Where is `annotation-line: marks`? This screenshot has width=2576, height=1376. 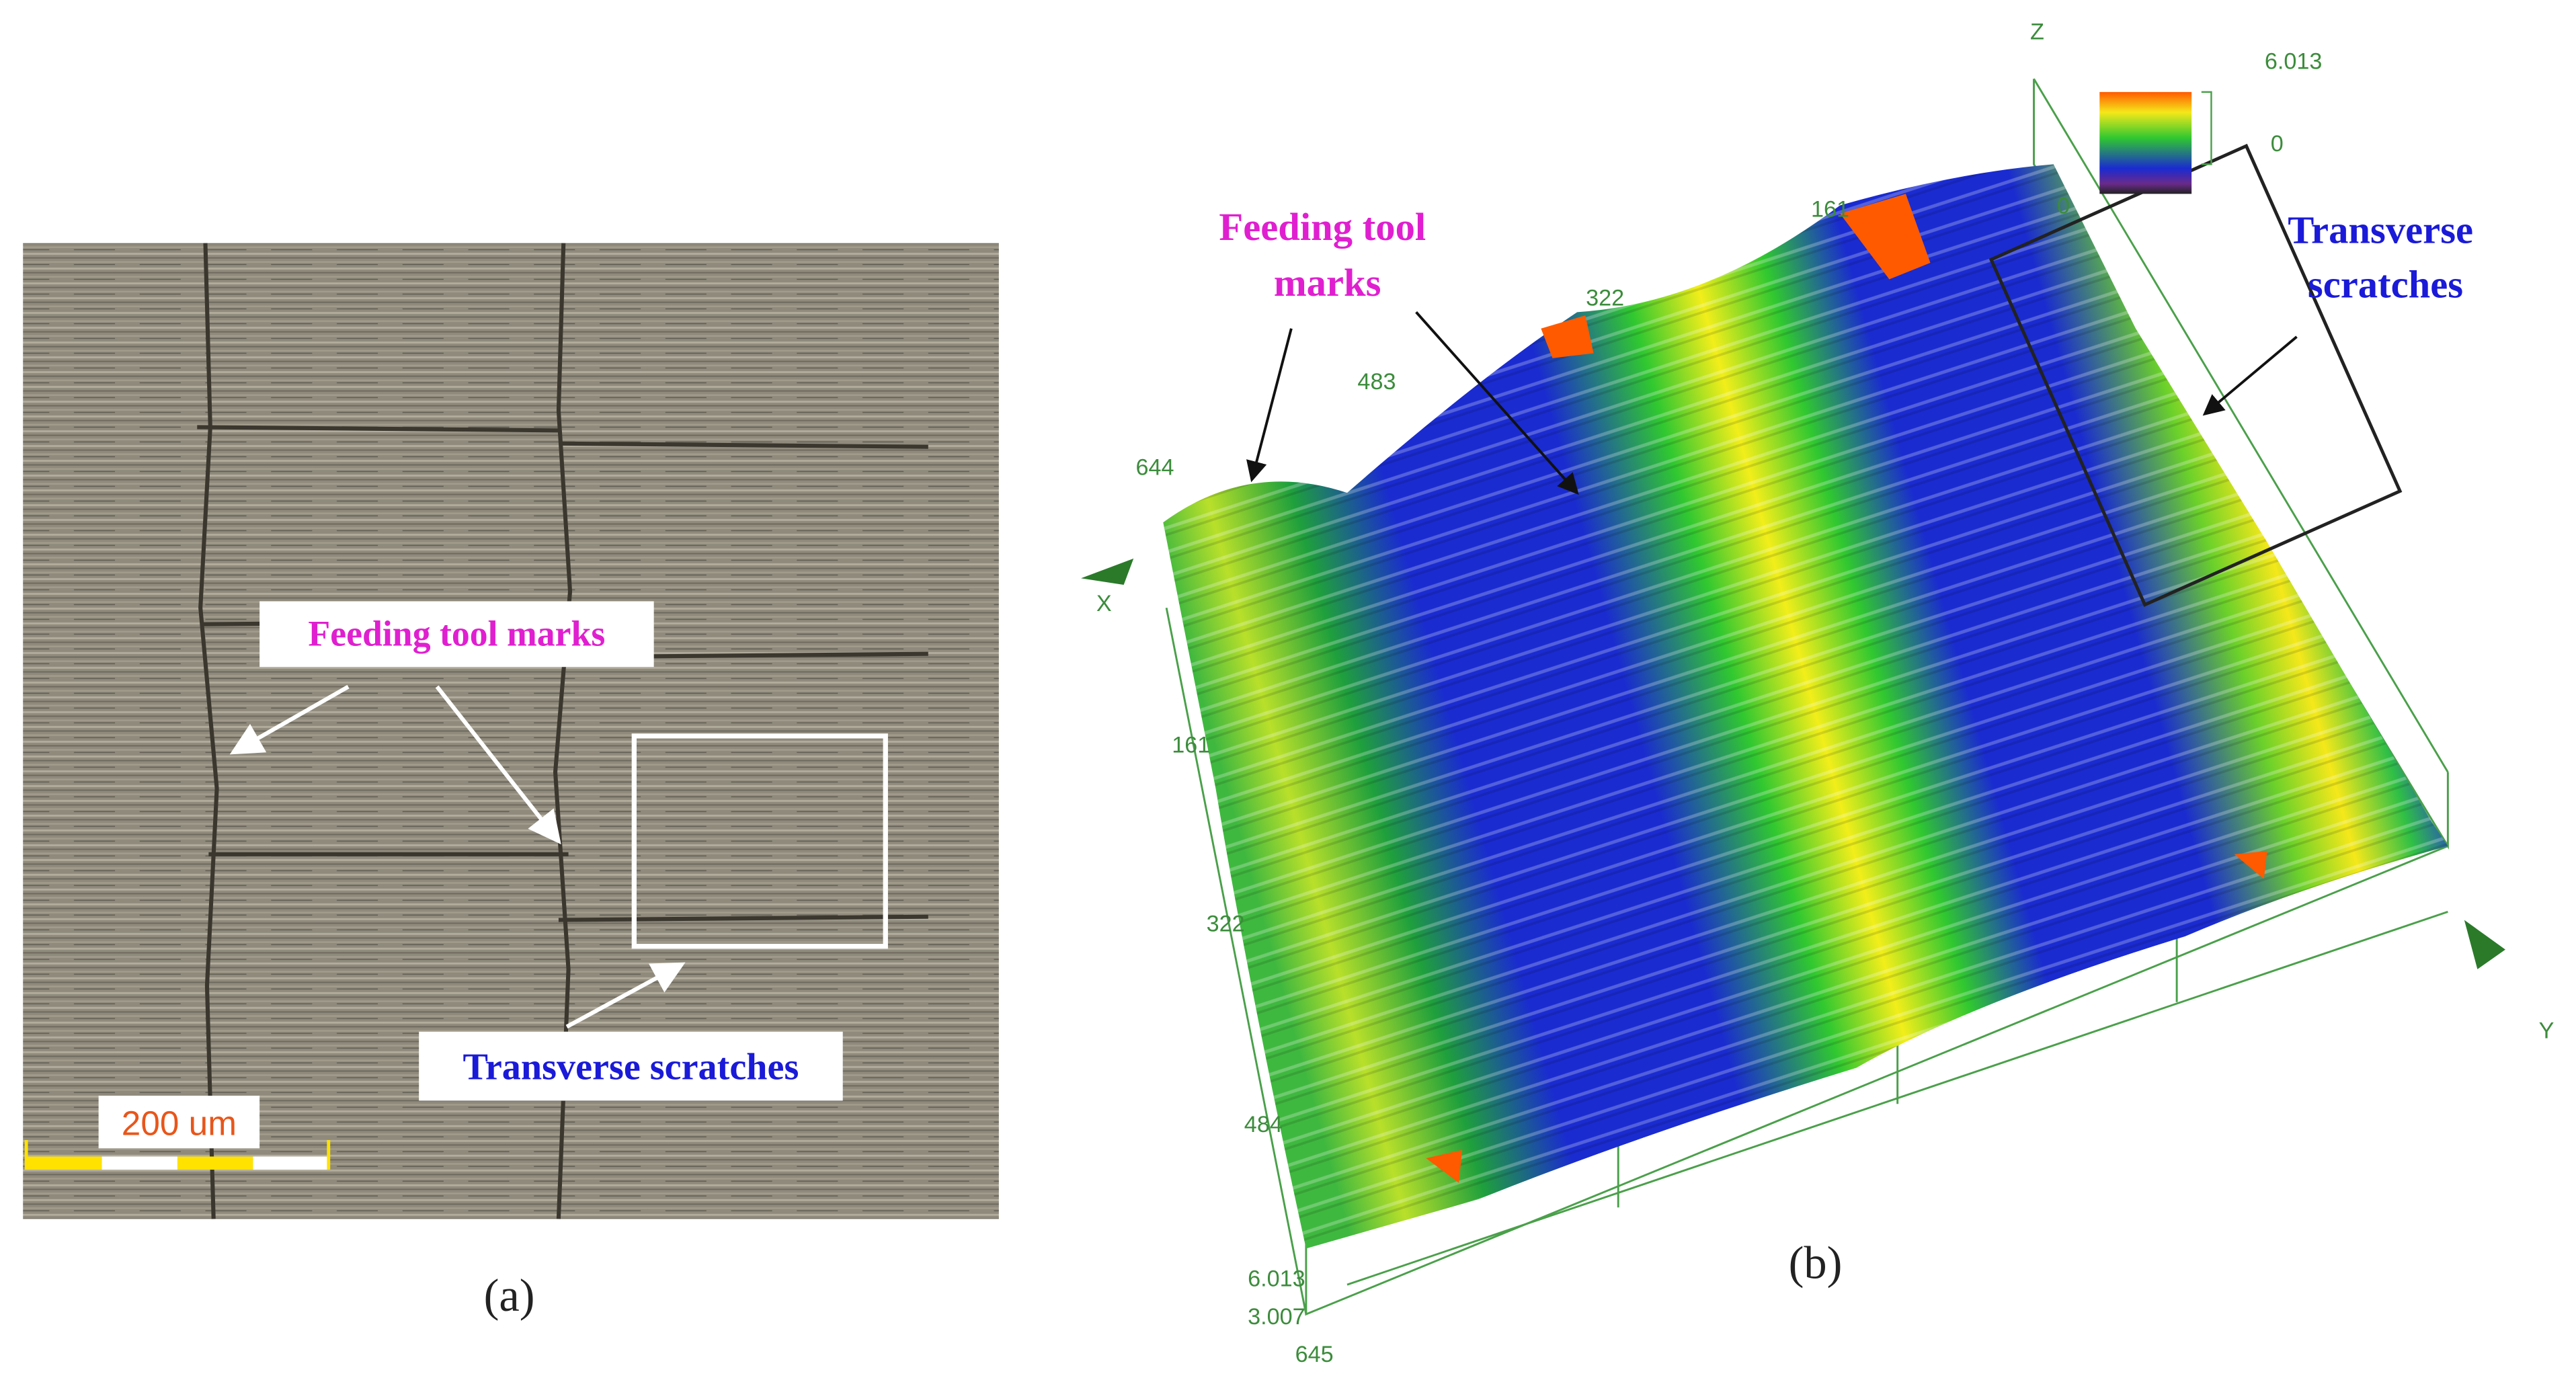 annotation-line: marks is located at coordinates (1327, 283).